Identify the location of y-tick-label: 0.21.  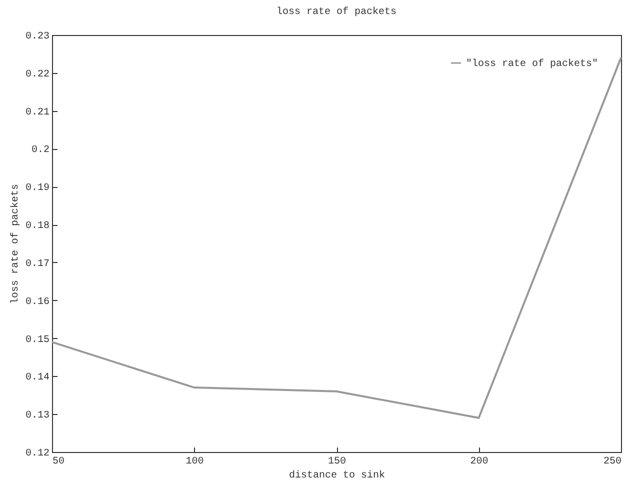
(37, 112).